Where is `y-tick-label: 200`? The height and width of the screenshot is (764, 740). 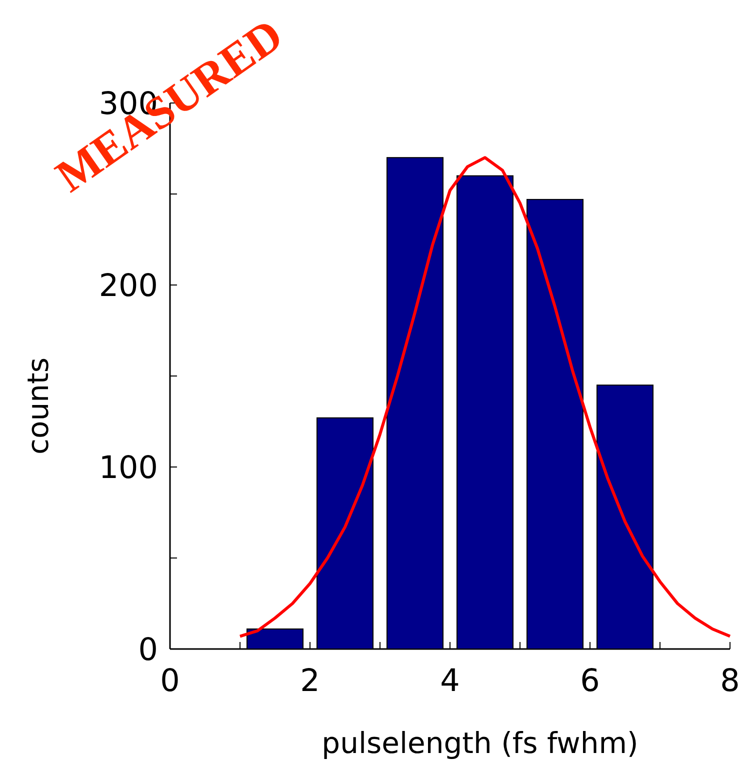
y-tick-label: 200 is located at coordinates (128, 286).